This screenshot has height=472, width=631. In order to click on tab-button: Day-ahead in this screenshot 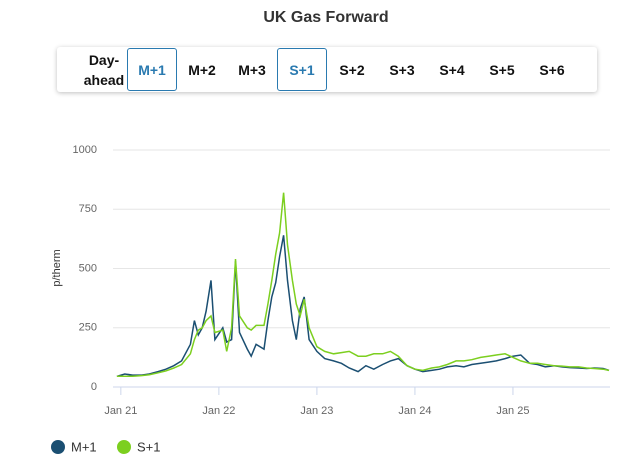, I will do `click(104, 69)`.